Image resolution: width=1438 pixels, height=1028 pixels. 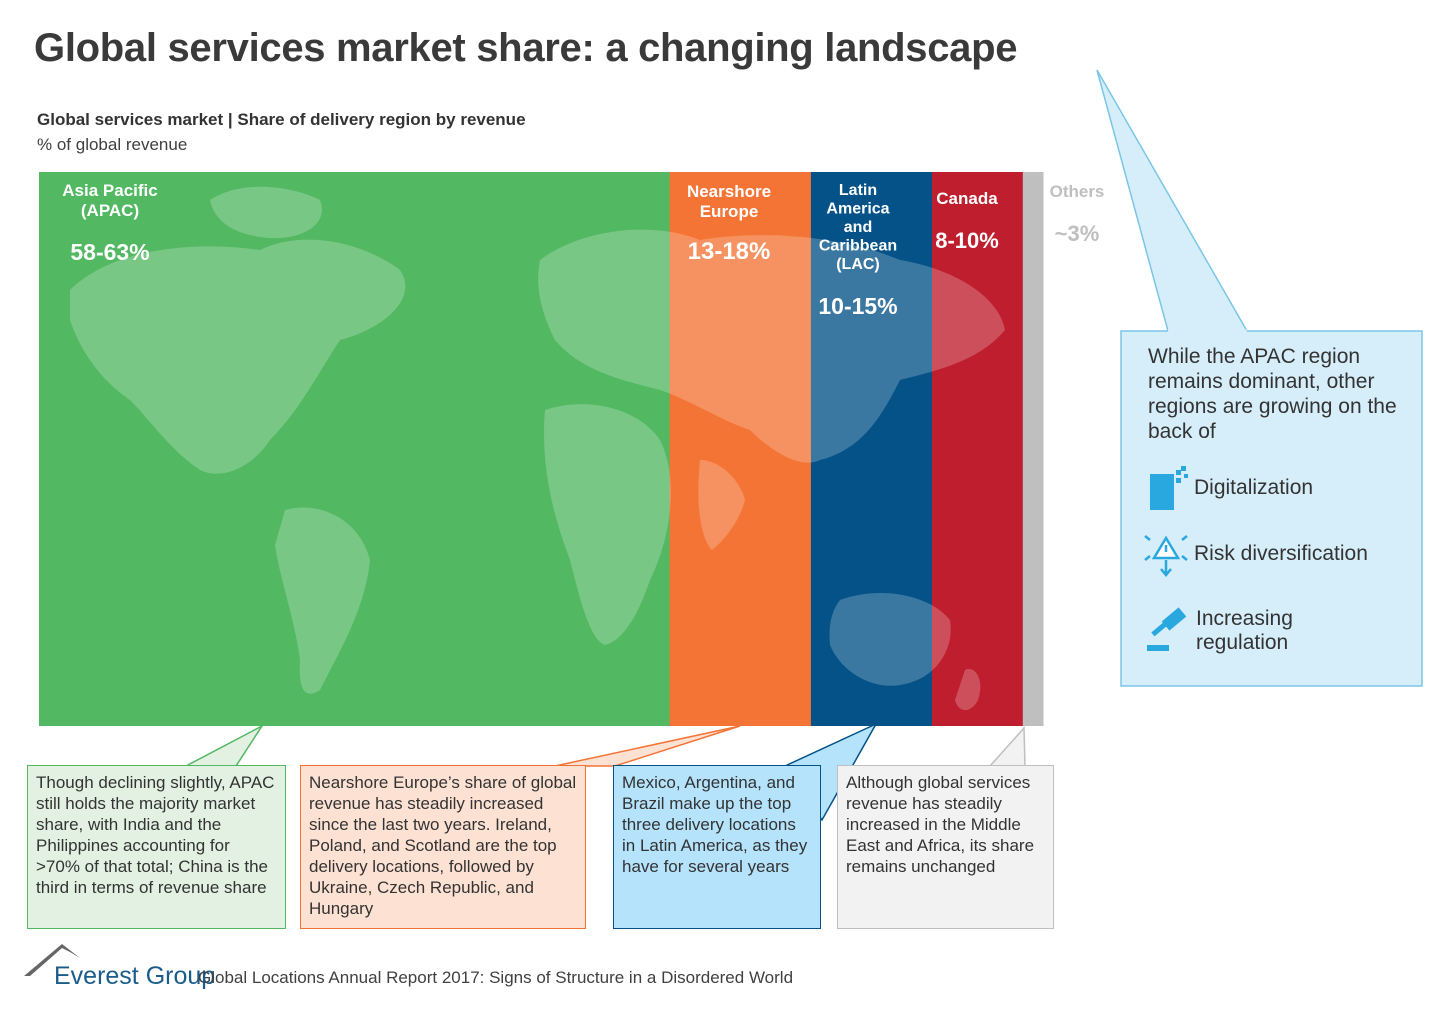 I want to click on callout-tail-europe, so click(x=647, y=746).